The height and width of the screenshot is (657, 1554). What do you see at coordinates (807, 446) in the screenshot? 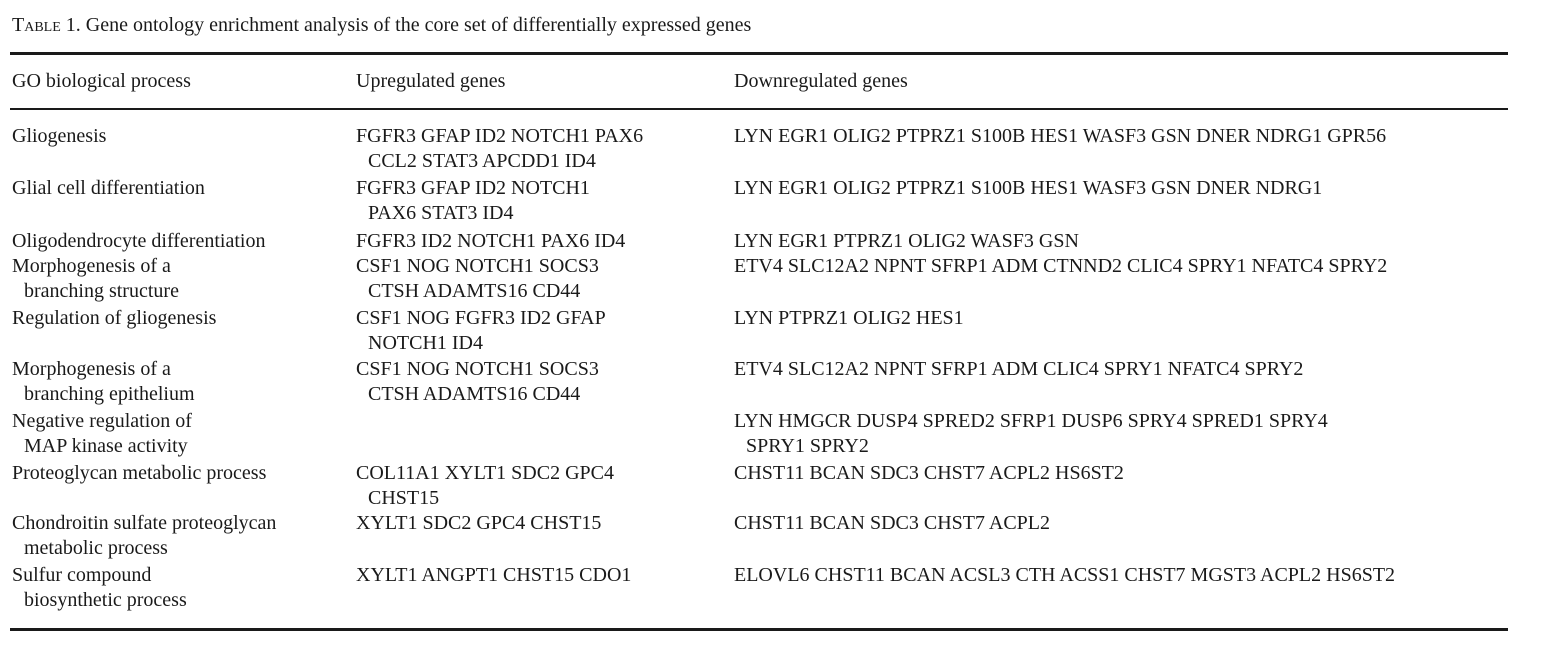
I see `cell-text-line: SPRY1 SPRY2` at bounding box center [807, 446].